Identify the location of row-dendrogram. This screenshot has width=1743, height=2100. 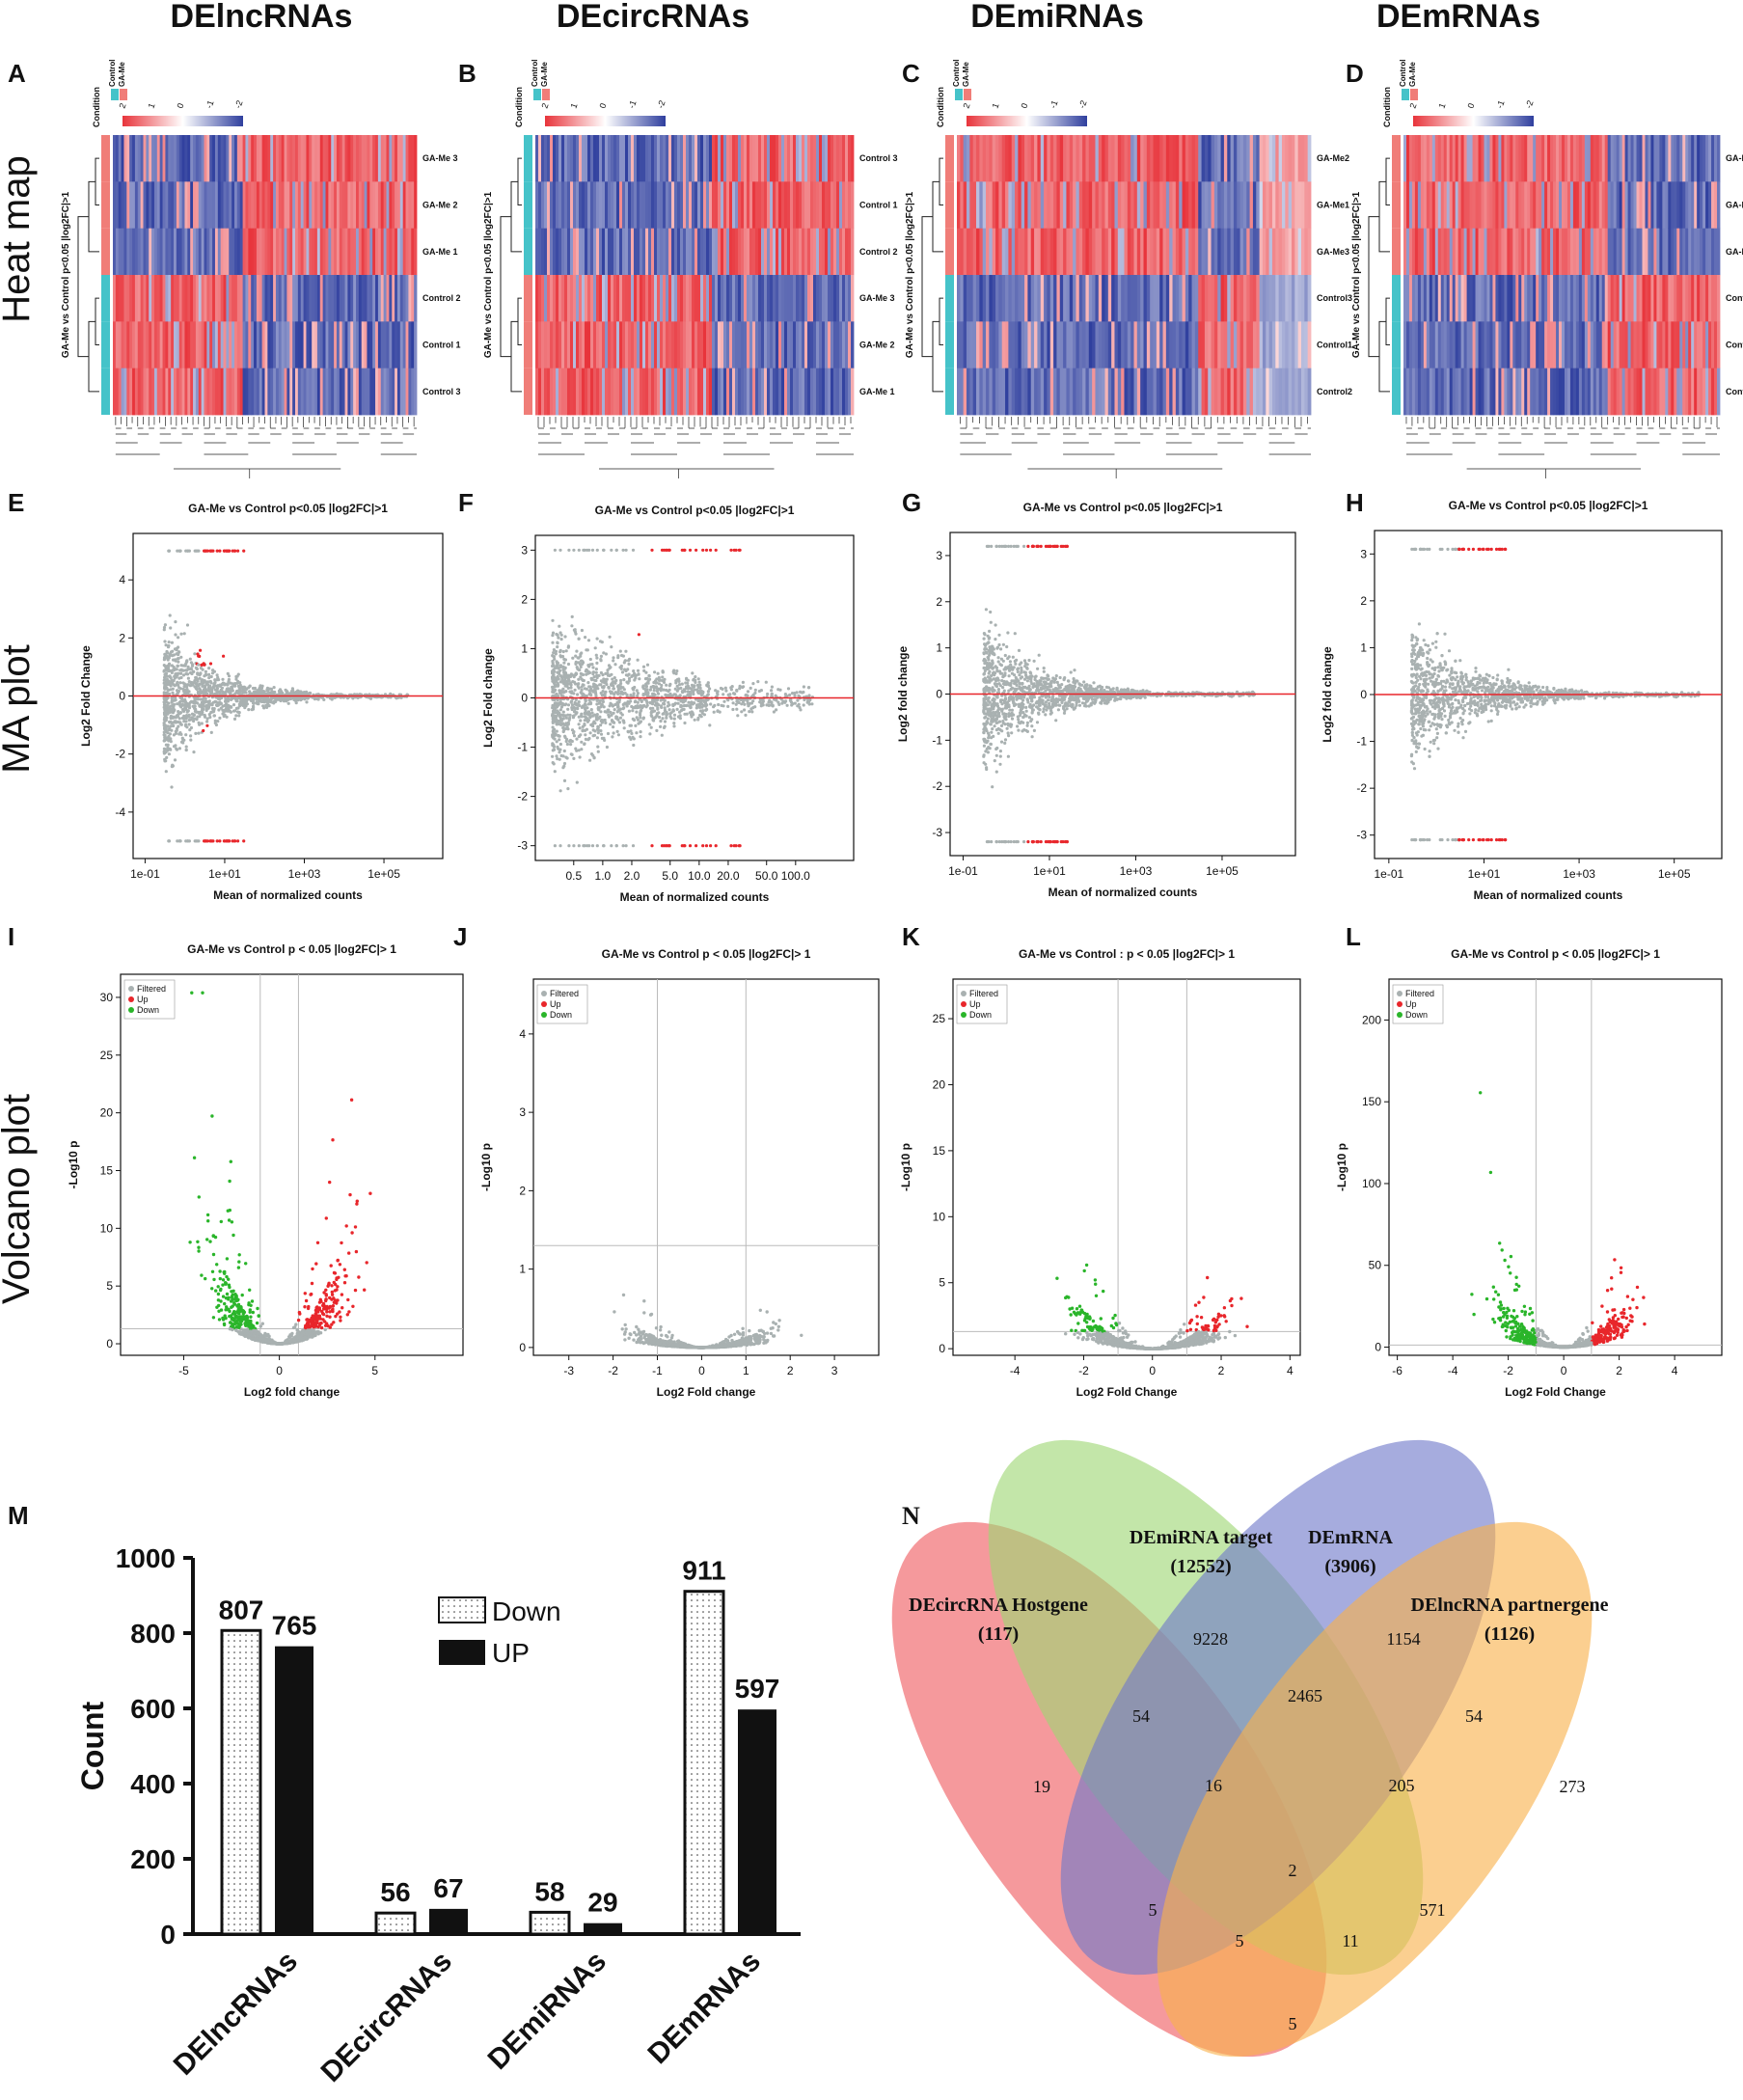
(88, 275).